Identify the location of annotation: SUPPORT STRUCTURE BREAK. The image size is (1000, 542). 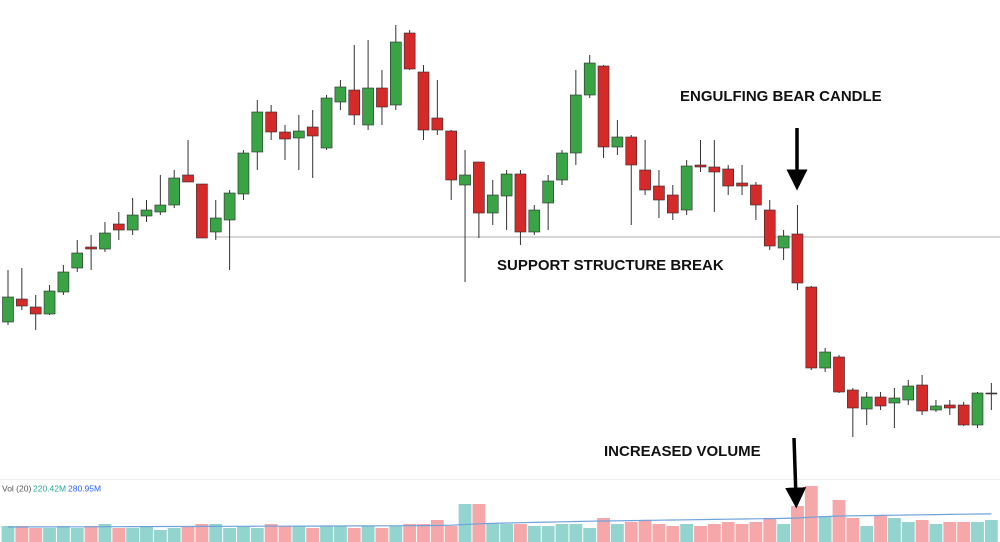
(610, 265).